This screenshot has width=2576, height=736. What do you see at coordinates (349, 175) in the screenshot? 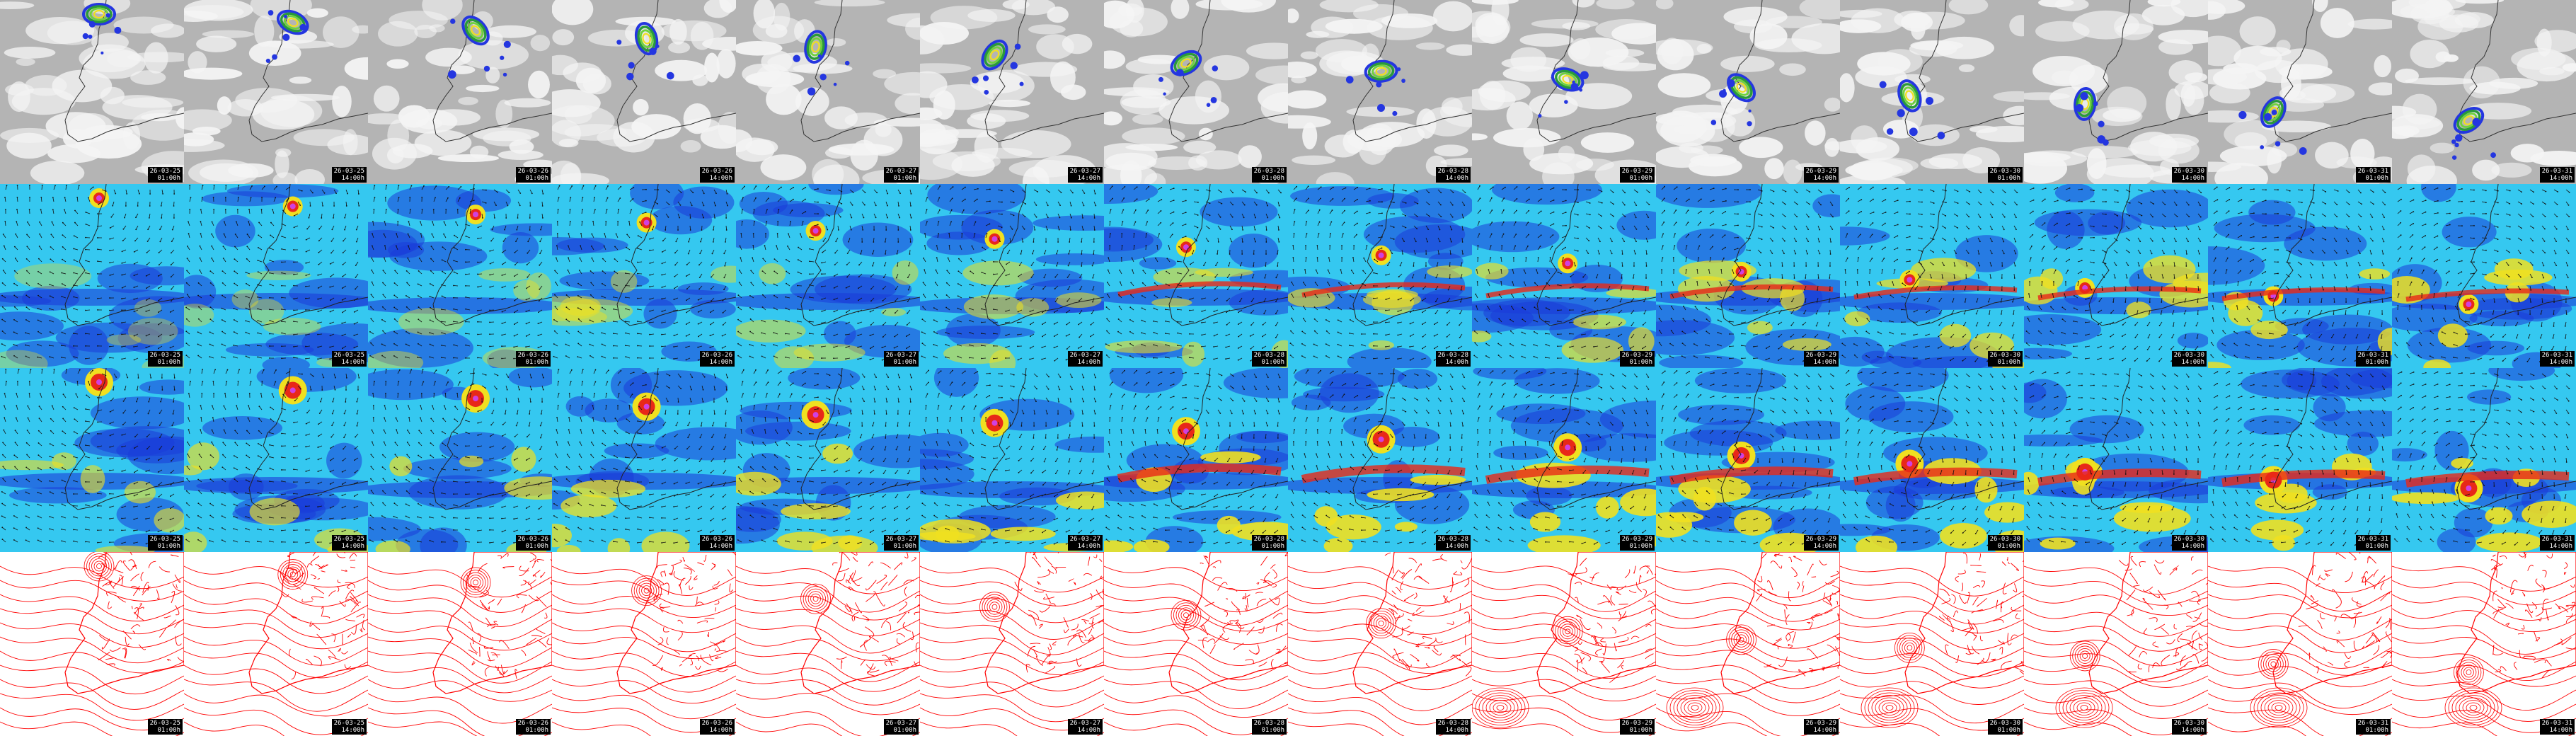
I see `timestamp-label: 26-03-25 14:00h` at bounding box center [349, 175].